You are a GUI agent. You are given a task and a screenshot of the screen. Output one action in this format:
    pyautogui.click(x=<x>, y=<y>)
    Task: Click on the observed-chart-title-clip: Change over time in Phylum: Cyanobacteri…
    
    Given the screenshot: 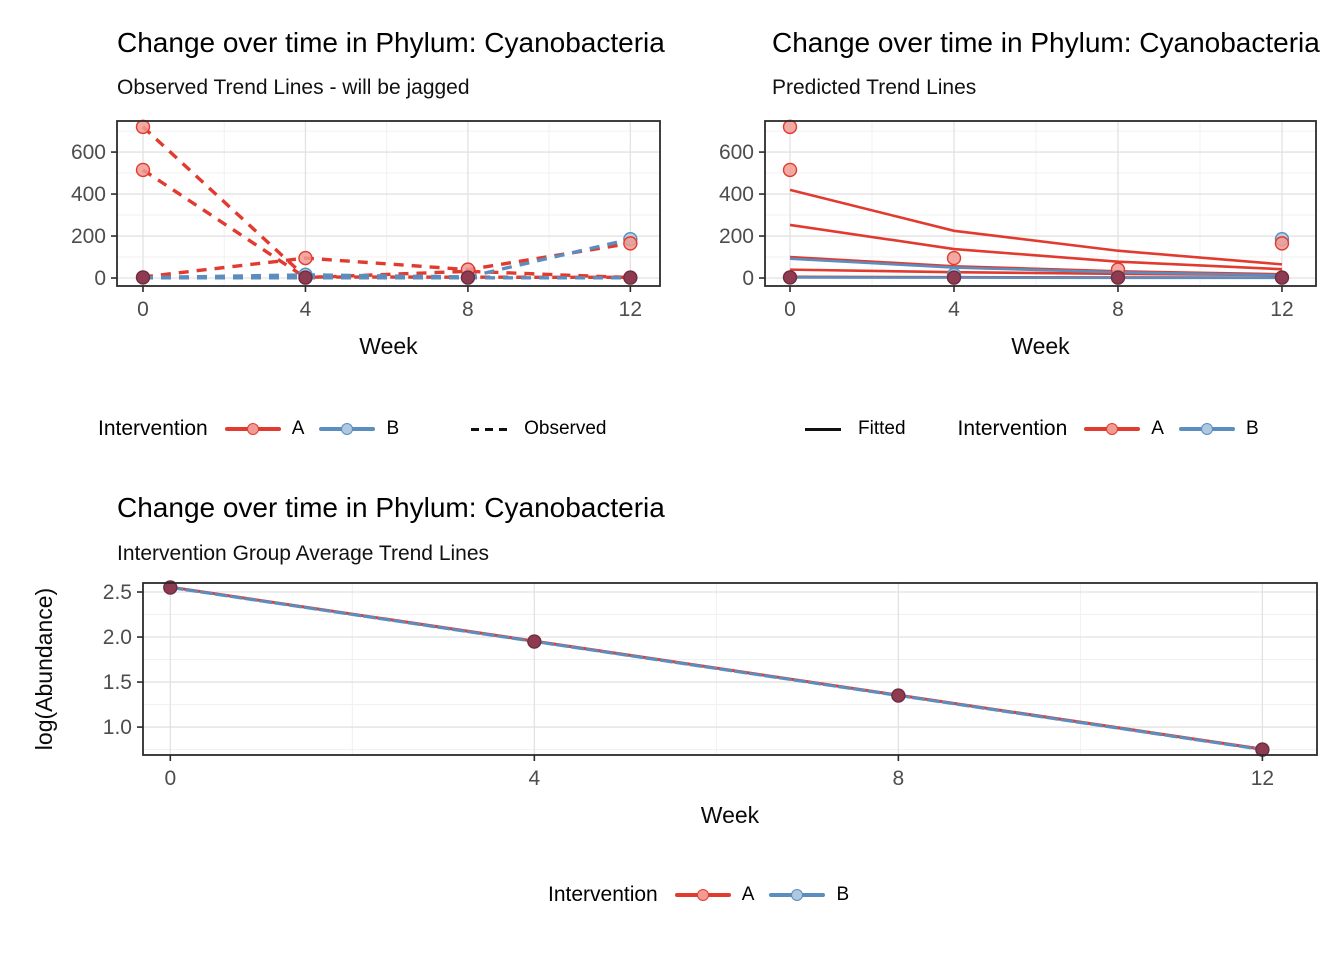 What is the action you would take?
    pyautogui.click(x=396, y=43)
    